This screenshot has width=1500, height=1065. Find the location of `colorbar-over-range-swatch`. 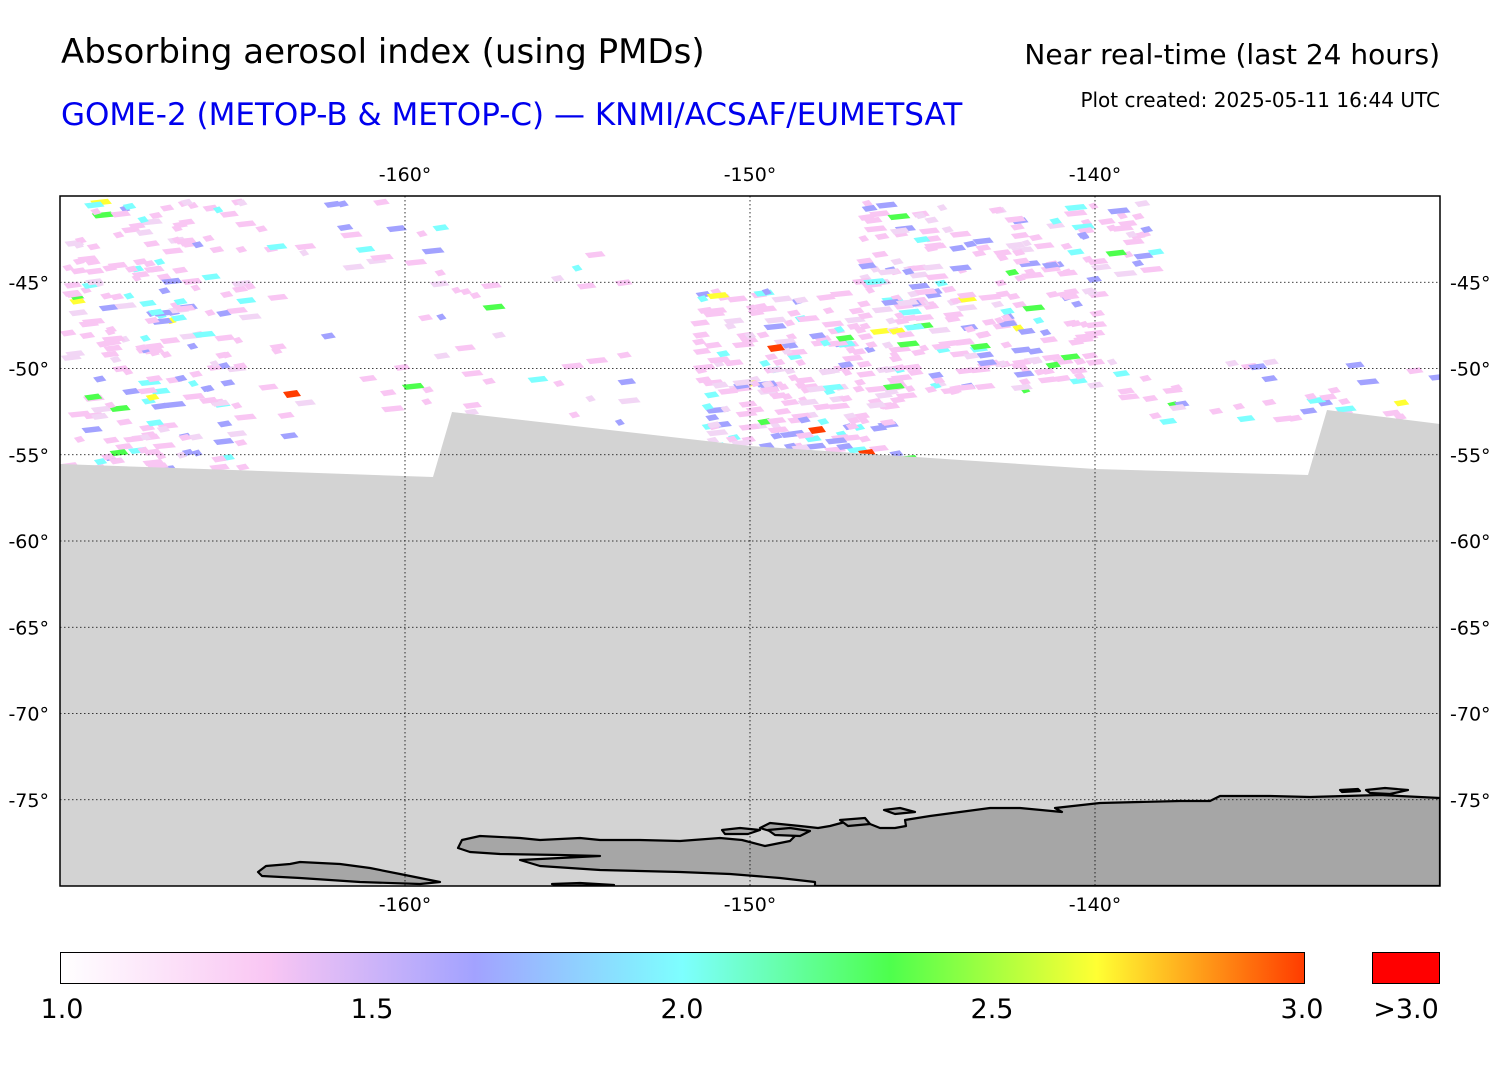

colorbar-over-range-swatch is located at coordinates (1406, 968).